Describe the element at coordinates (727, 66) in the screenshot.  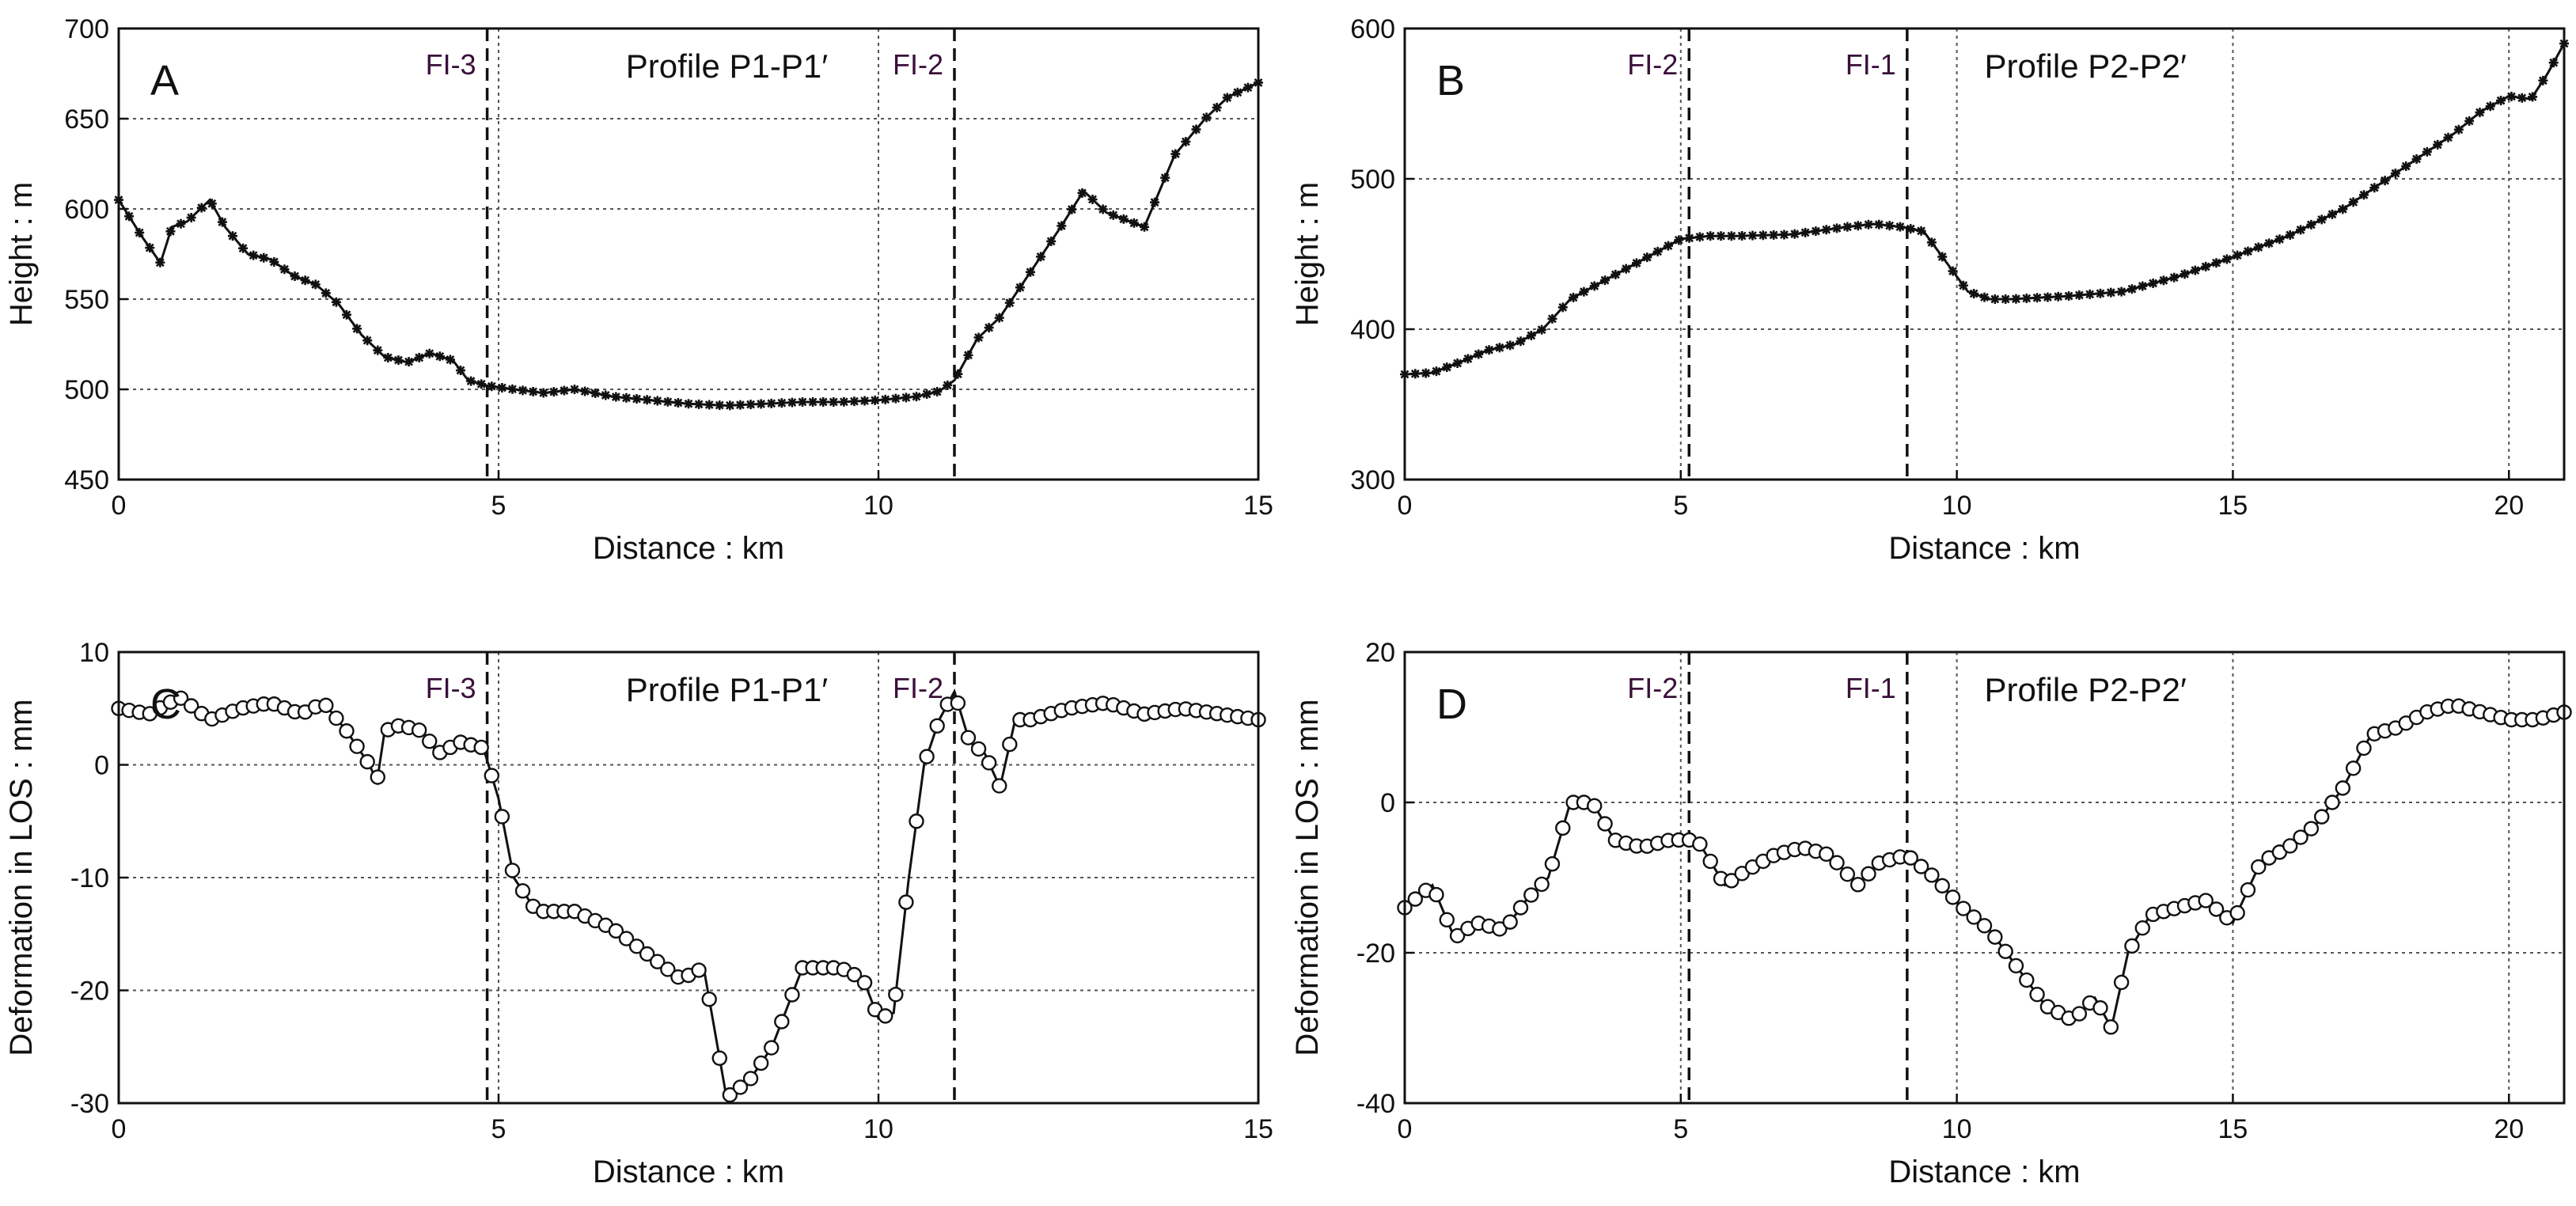
I see `profile-label: Profile P1-P1′` at that location.